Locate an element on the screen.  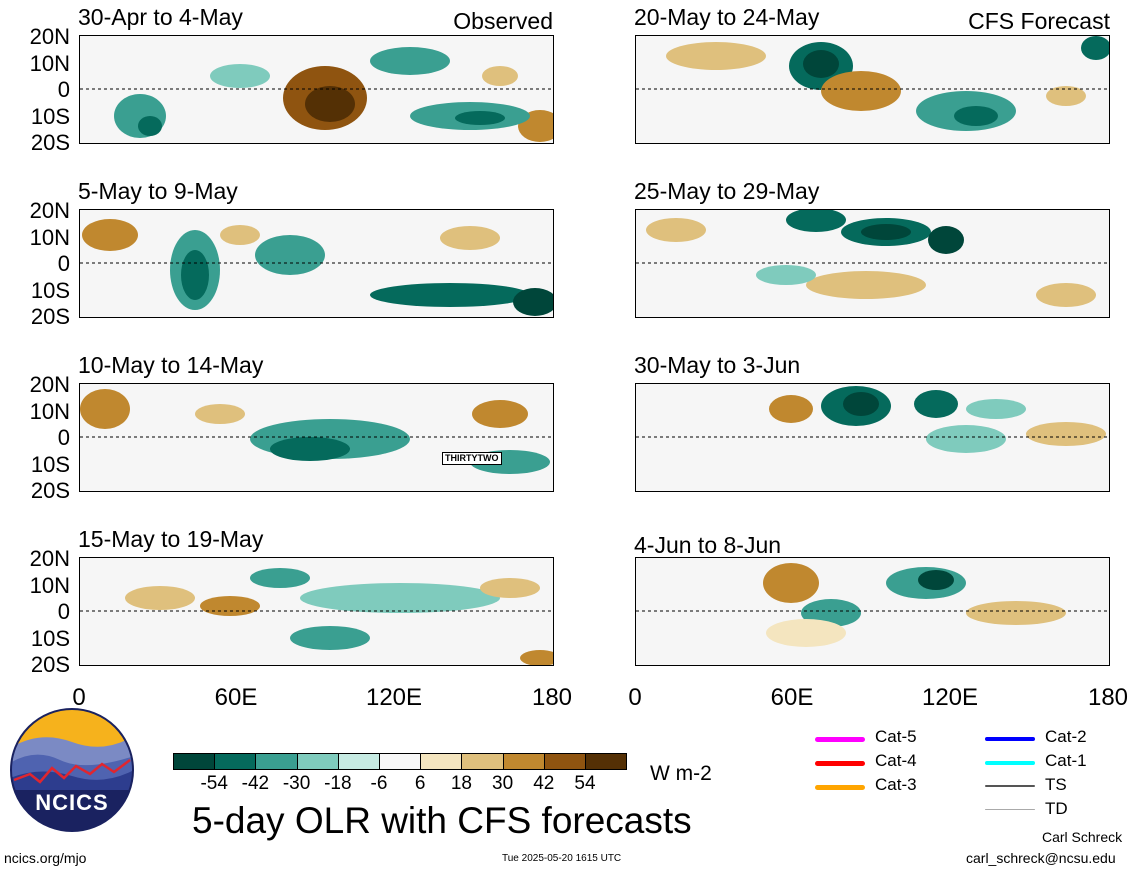
legend-label-ts: TS is located at coordinates (1056, 784).